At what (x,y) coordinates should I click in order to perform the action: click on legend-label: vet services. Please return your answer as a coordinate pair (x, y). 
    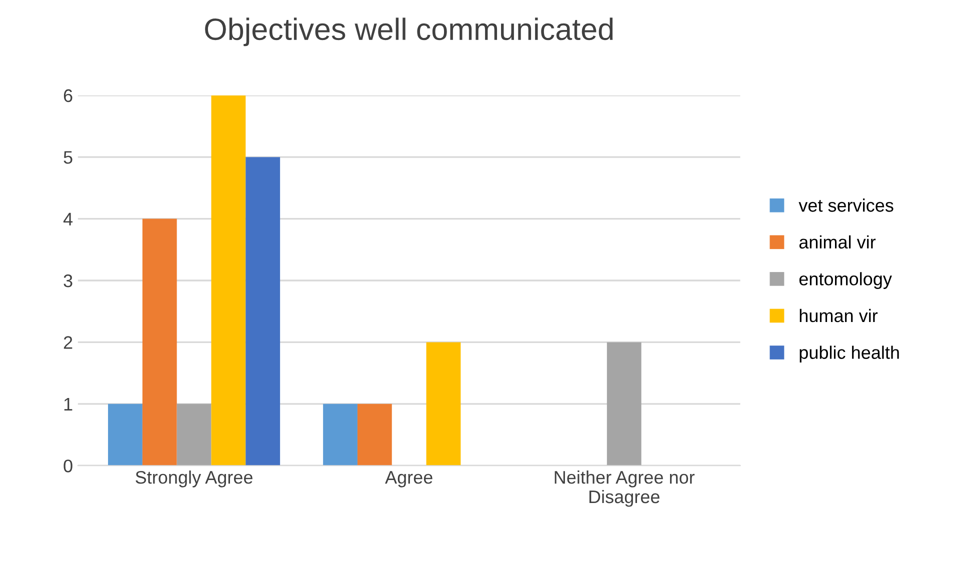
    Looking at the image, I should click on (846, 205).